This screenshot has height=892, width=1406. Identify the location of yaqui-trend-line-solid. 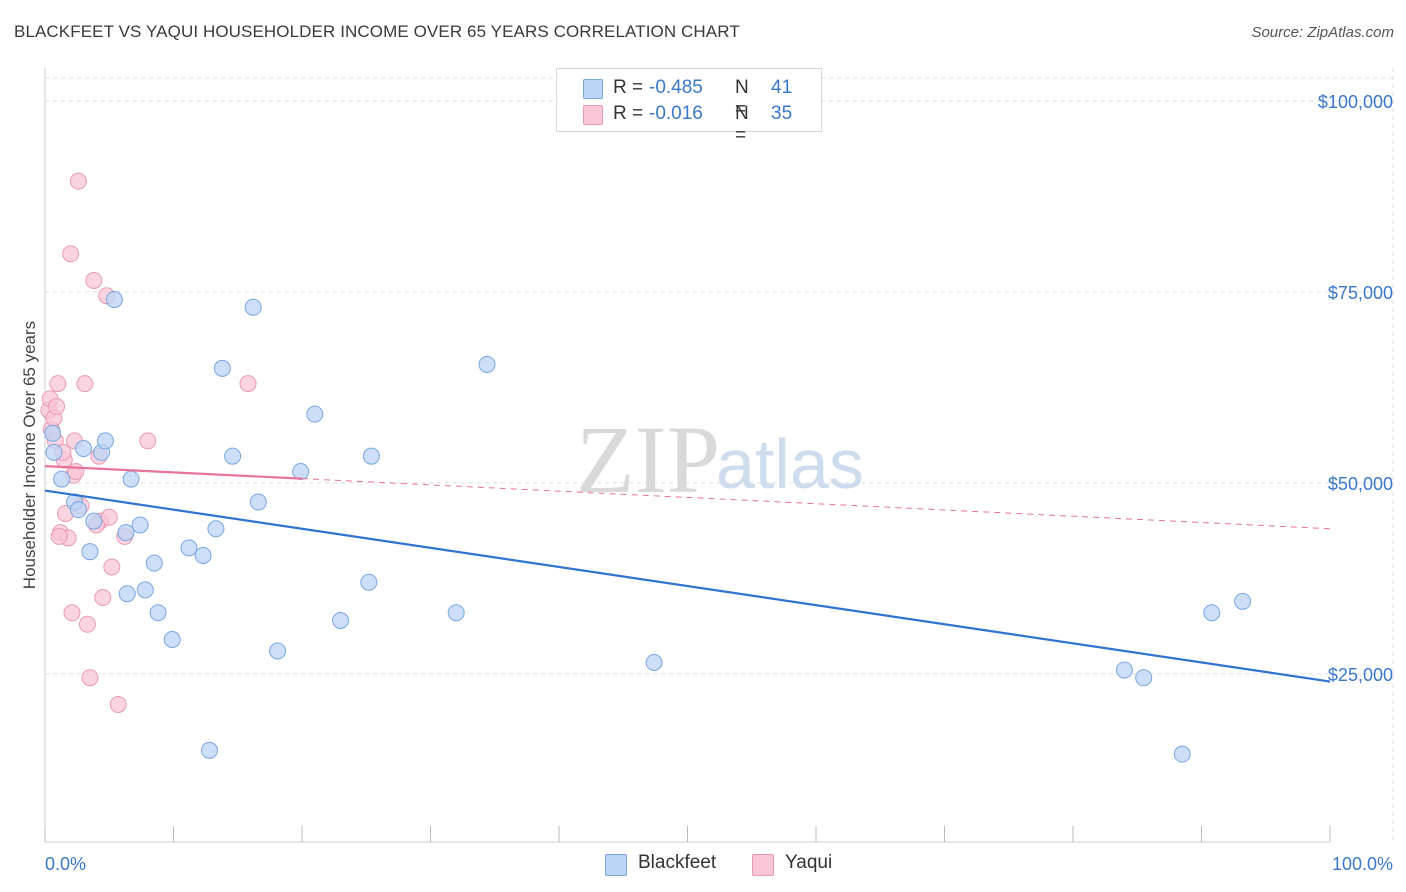
(173, 472).